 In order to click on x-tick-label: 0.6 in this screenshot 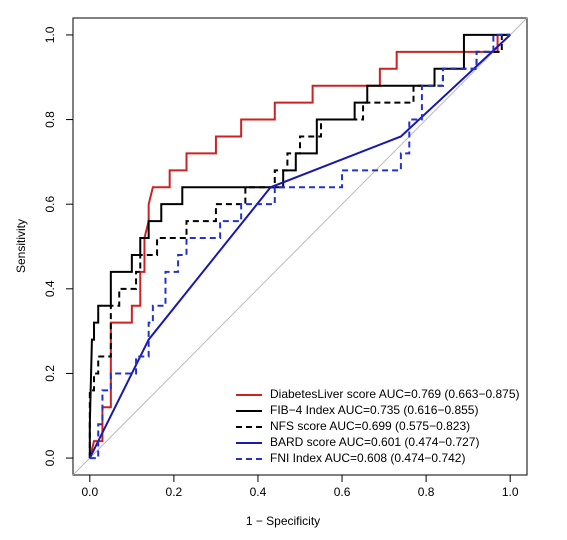, I will do `click(342, 492)`.